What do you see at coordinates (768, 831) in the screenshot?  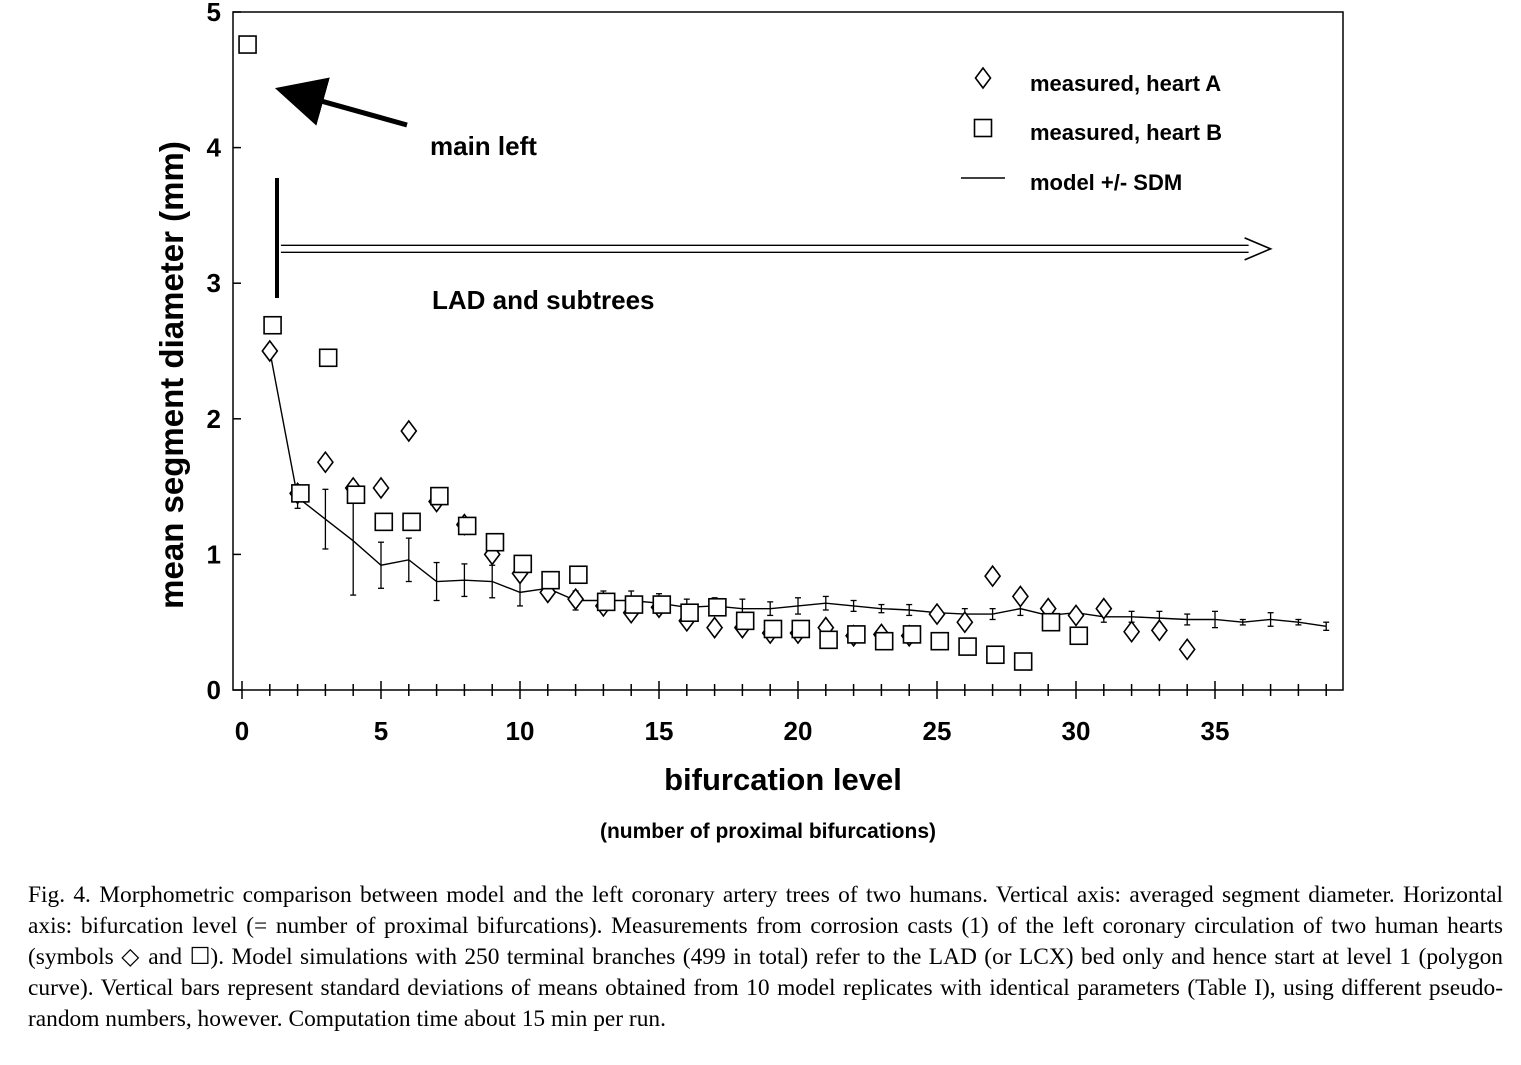 I see `x-axis-subtitle: (number of proximal bifurcations)` at bounding box center [768, 831].